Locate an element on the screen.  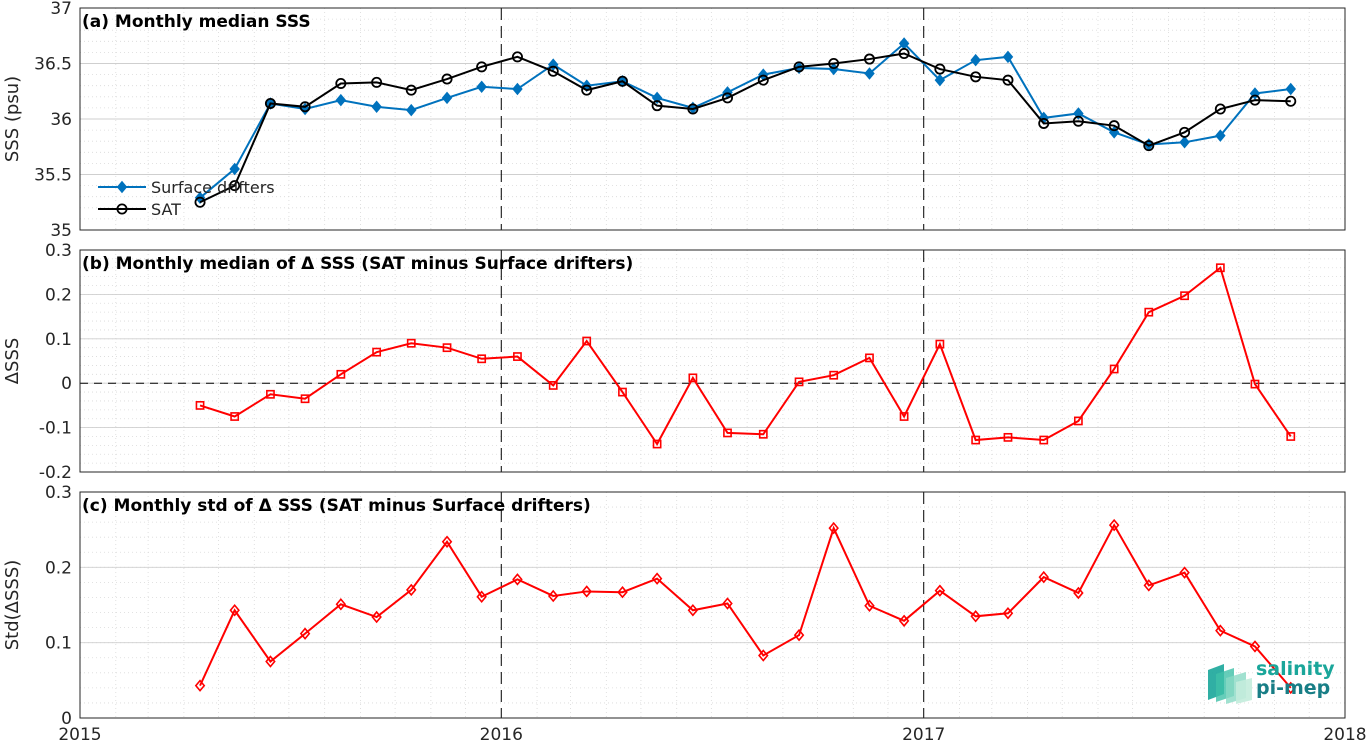
y-tick-label: 35 is located at coordinates (61, 231).